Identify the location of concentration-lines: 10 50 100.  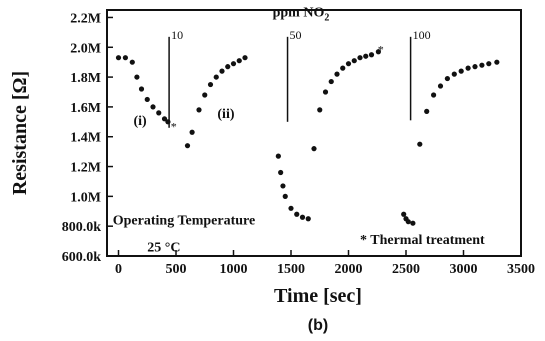
(299, 78).